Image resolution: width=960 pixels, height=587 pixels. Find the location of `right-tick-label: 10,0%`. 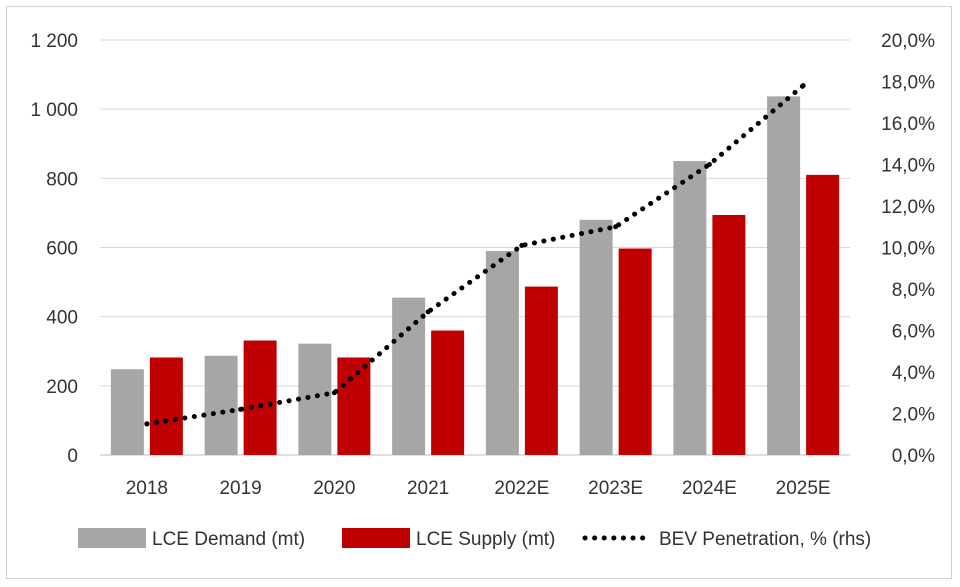

right-tick-label: 10,0% is located at coordinates (908, 249).